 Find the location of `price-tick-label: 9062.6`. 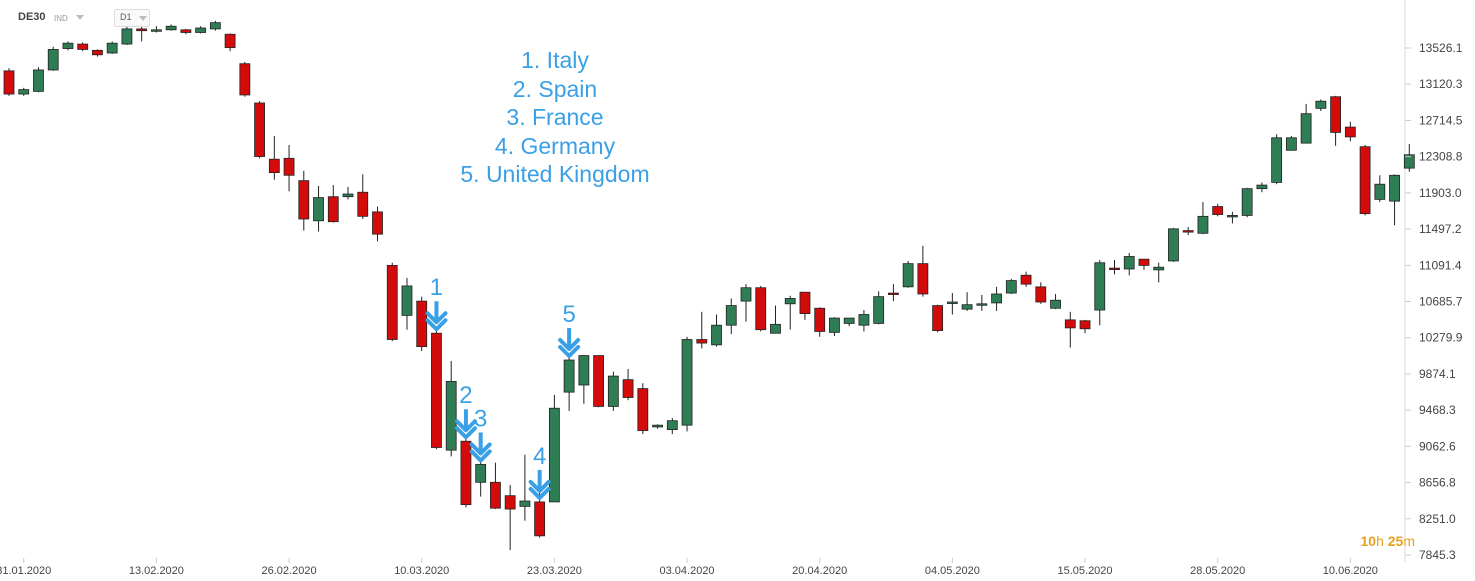

price-tick-label: 9062.6 is located at coordinates (1437, 446).